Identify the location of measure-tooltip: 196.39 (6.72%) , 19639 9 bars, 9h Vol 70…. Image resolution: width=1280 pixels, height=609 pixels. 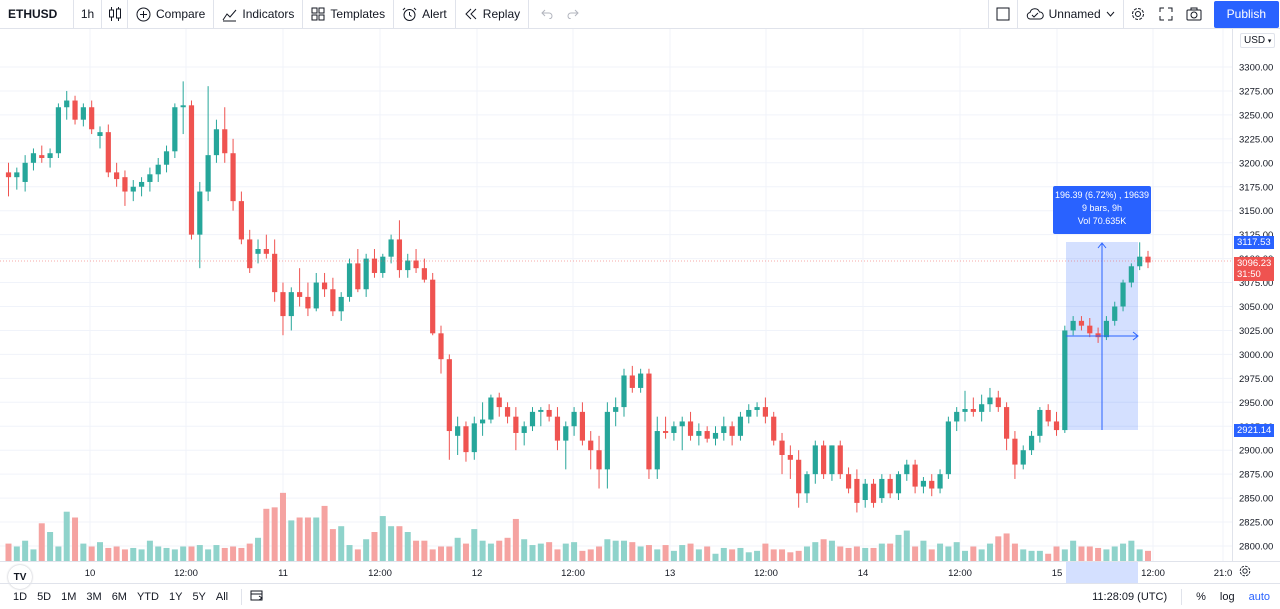
(1102, 210).